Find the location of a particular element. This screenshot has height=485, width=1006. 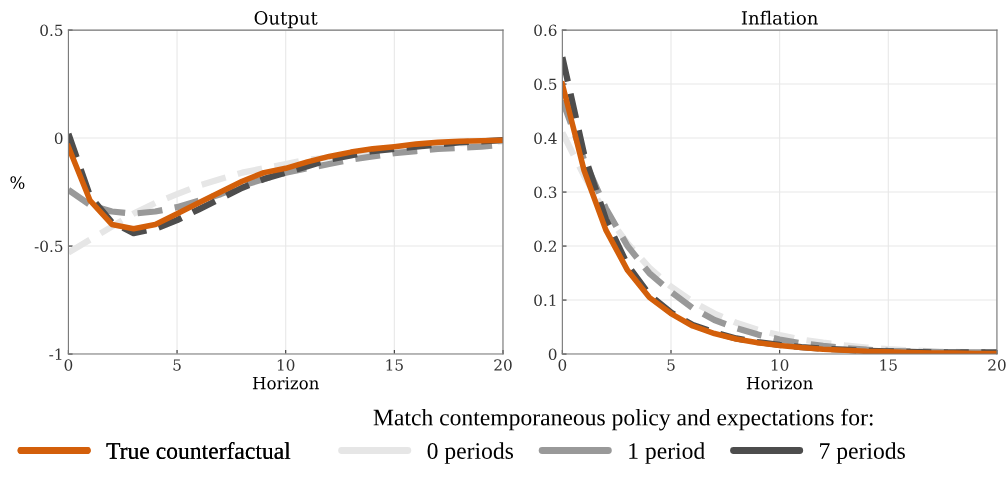

chart-title: Inflation is located at coordinates (779, 17).